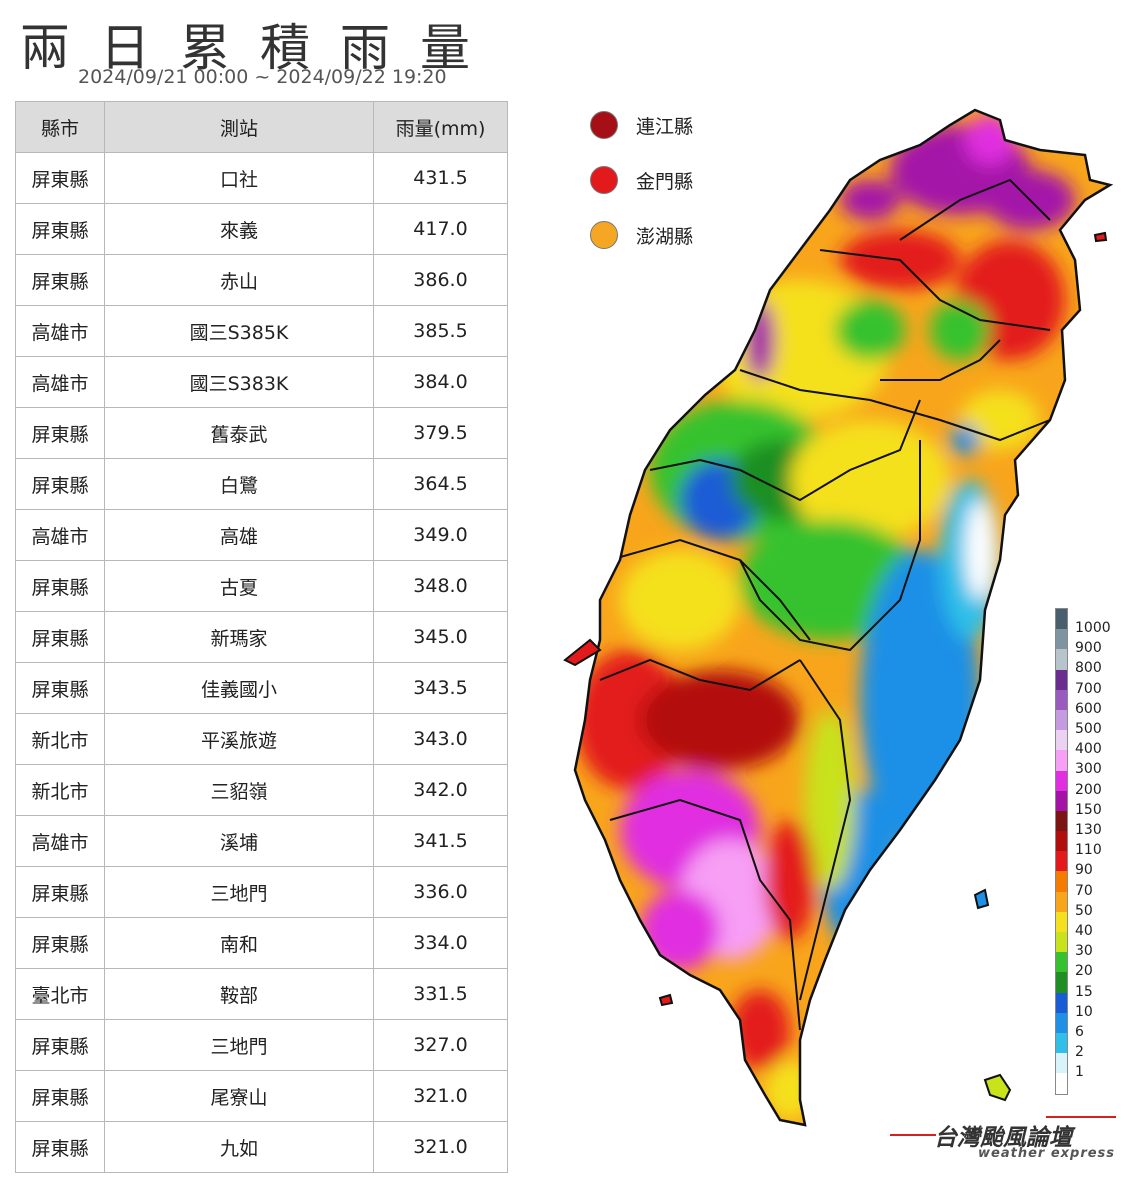 The width and height of the screenshot is (1128, 1184). Describe the element at coordinates (60, 994) in the screenshot. I see `cell-county: 臺北市` at that location.